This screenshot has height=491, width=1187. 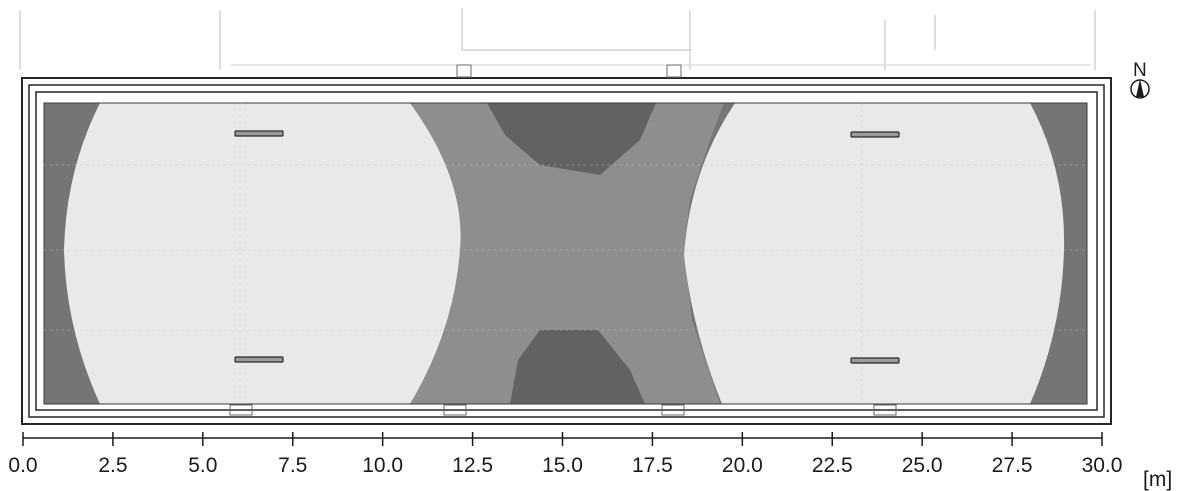 I want to click on axis-tick-label: 5.0, so click(x=202, y=465).